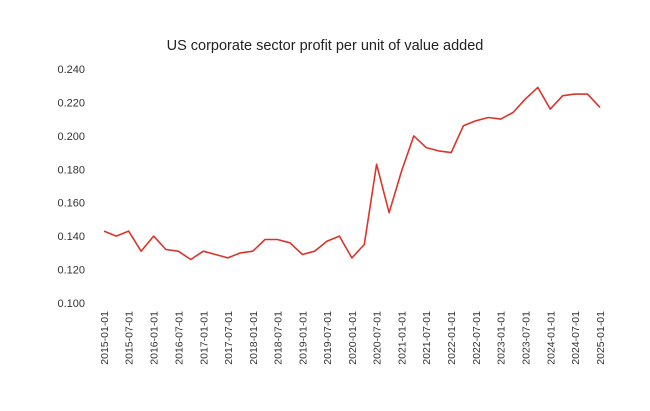 This screenshot has height=411, width=650. Describe the element at coordinates (105, 338) in the screenshot. I see `x-tick-label: 2015-01-01` at that location.